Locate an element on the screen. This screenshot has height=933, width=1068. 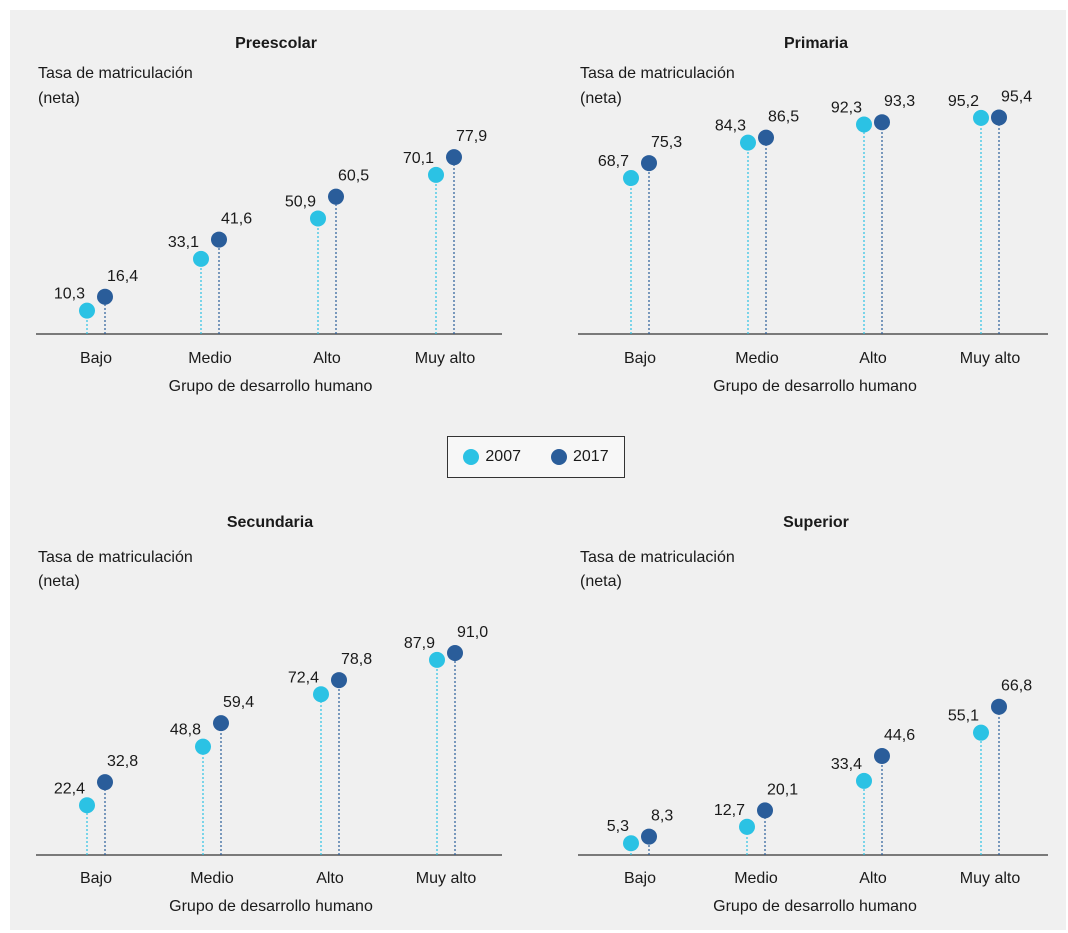
category-label-preescolar-alto: Alto is located at coordinates (327, 358).